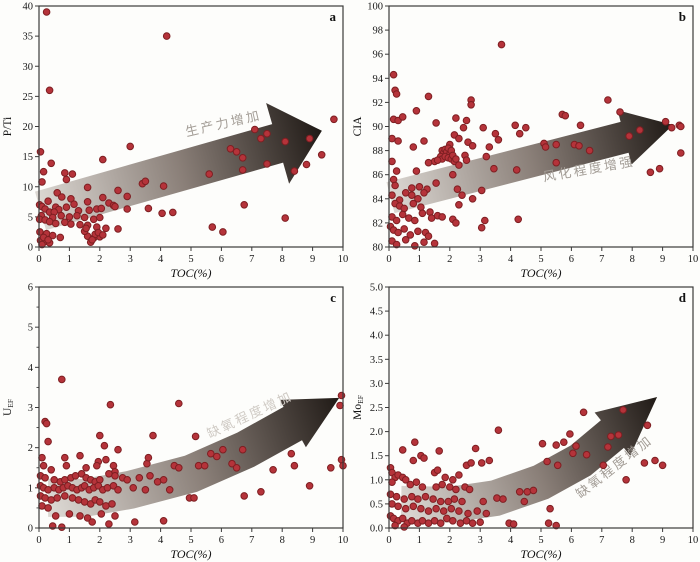 This screenshot has width=700, height=562. I want to click on y-tick-label: 0, so click(30, 529).